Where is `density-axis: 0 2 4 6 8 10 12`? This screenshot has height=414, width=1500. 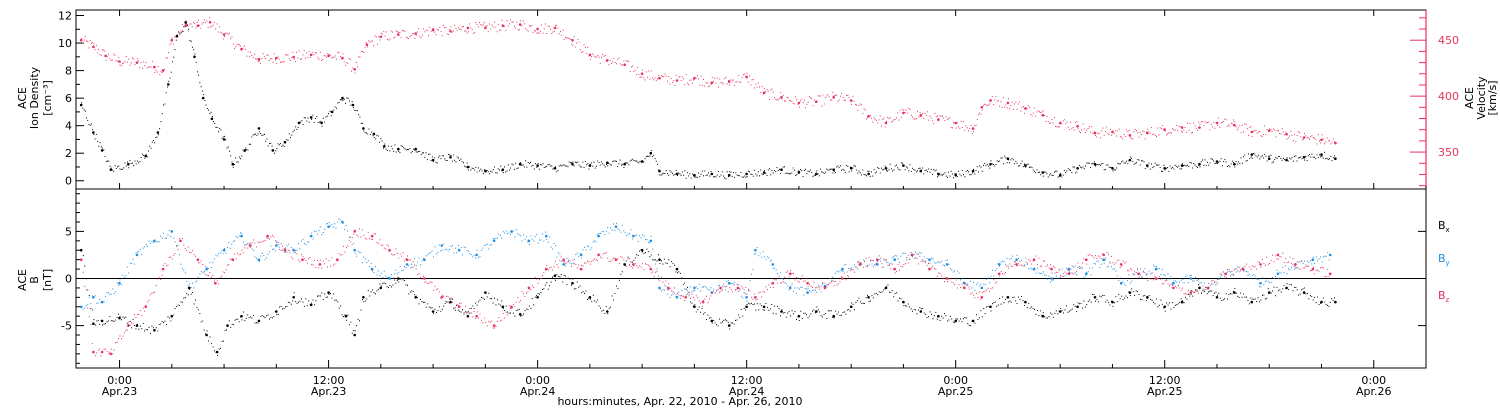
density-axis: 0 2 4 6 8 10 12 is located at coordinates (71, 99).